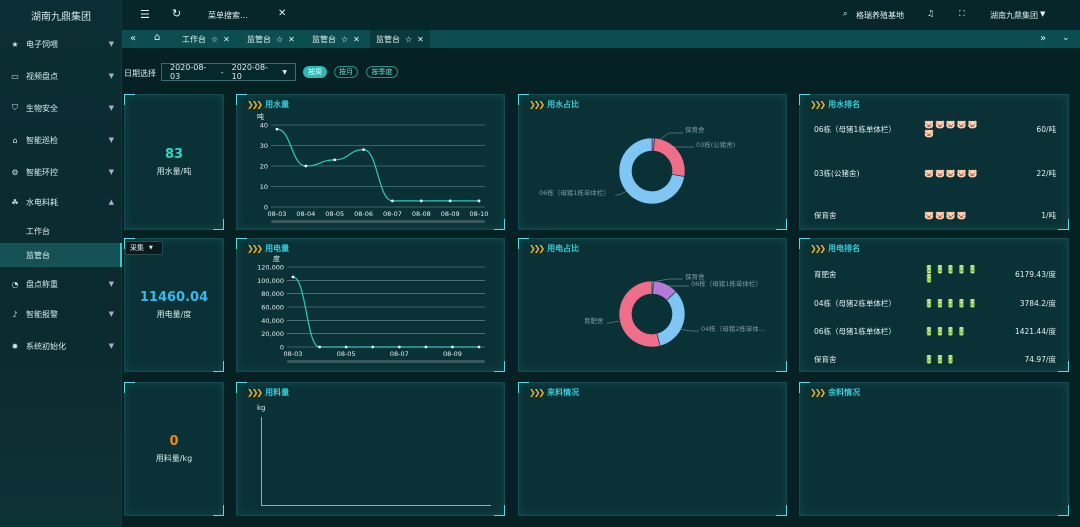  Describe the element at coordinates (1046, 129) in the screenshot. I see `rank-value: 60/吨` at that location.